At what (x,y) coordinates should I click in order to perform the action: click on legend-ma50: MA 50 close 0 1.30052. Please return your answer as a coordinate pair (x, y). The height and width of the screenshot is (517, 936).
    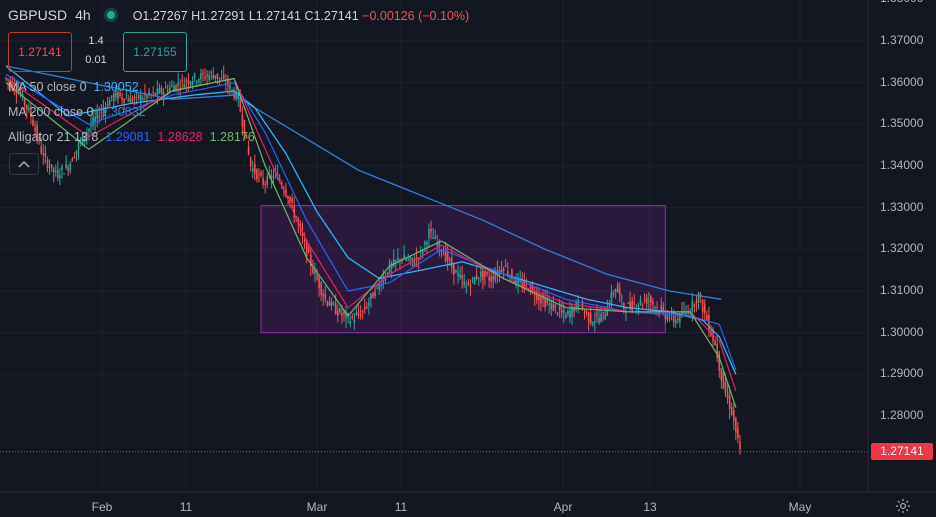
    Looking at the image, I should click on (73, 87).